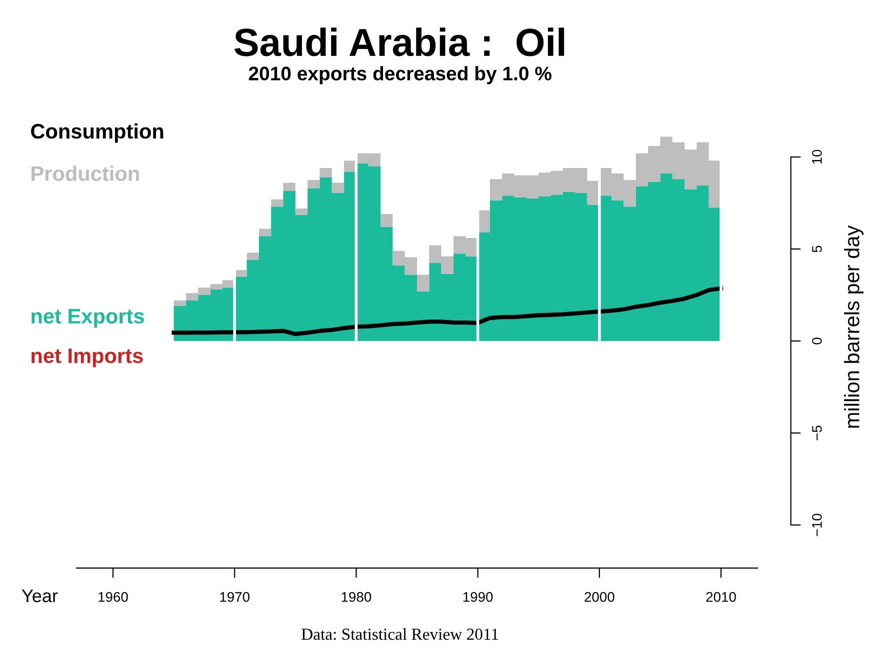  I want to click on text: Data: Statistical Review 2011, so click(400, 634).